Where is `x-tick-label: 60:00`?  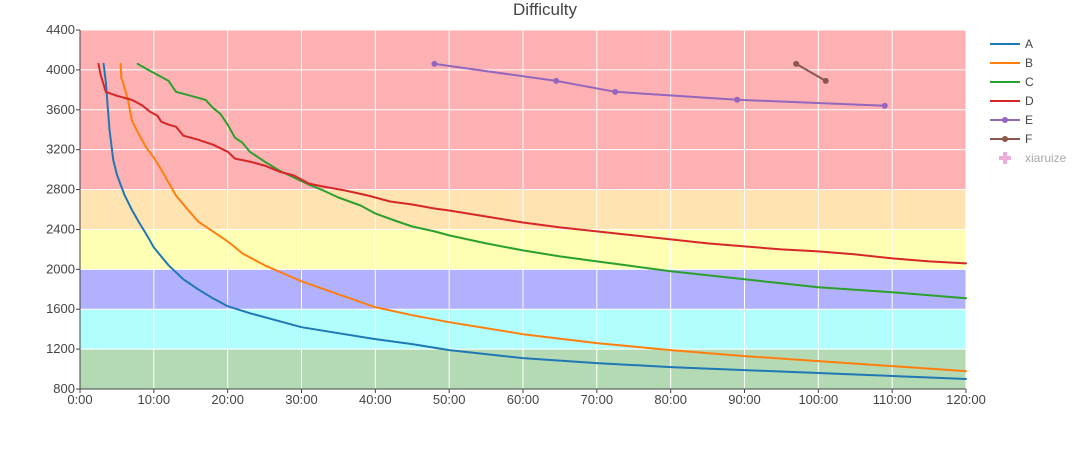 x-tick-label: 60:00 is located at coordinates (523, 399).